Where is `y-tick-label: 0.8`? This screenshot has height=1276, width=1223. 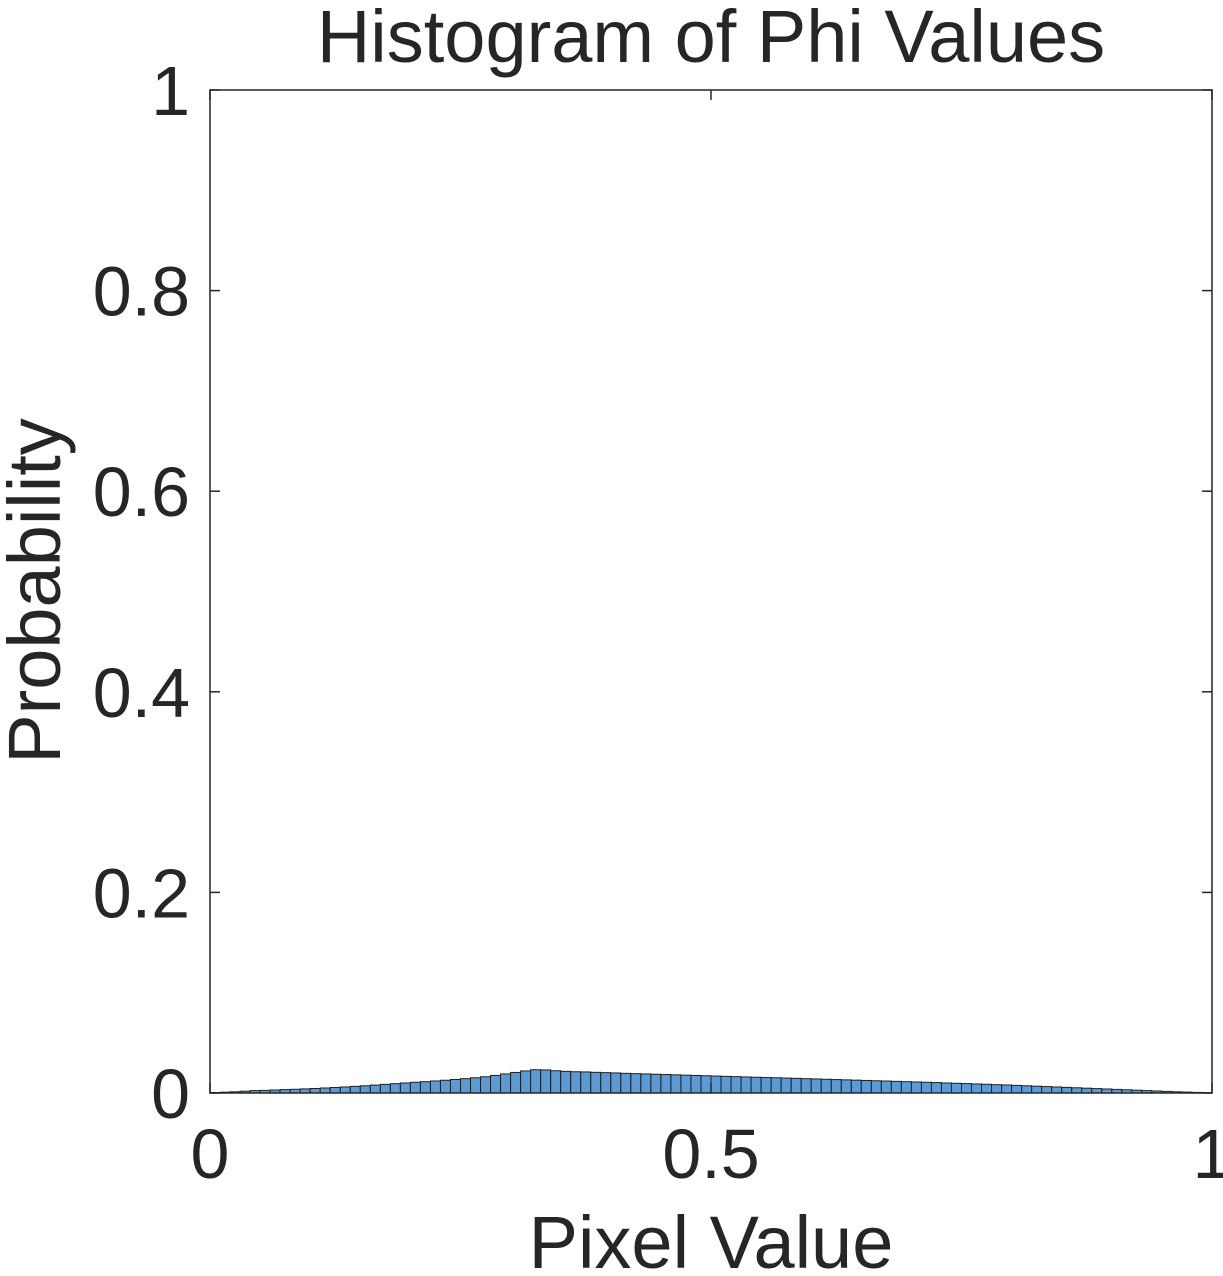 y-tick-label: 0.8 is located at coordinates (141, 292).